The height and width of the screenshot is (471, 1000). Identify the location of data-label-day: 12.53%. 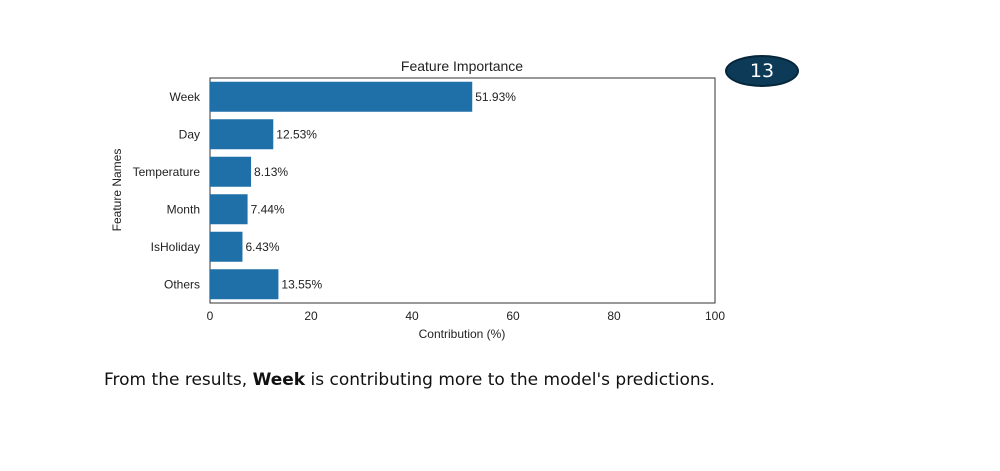
(296, 134).